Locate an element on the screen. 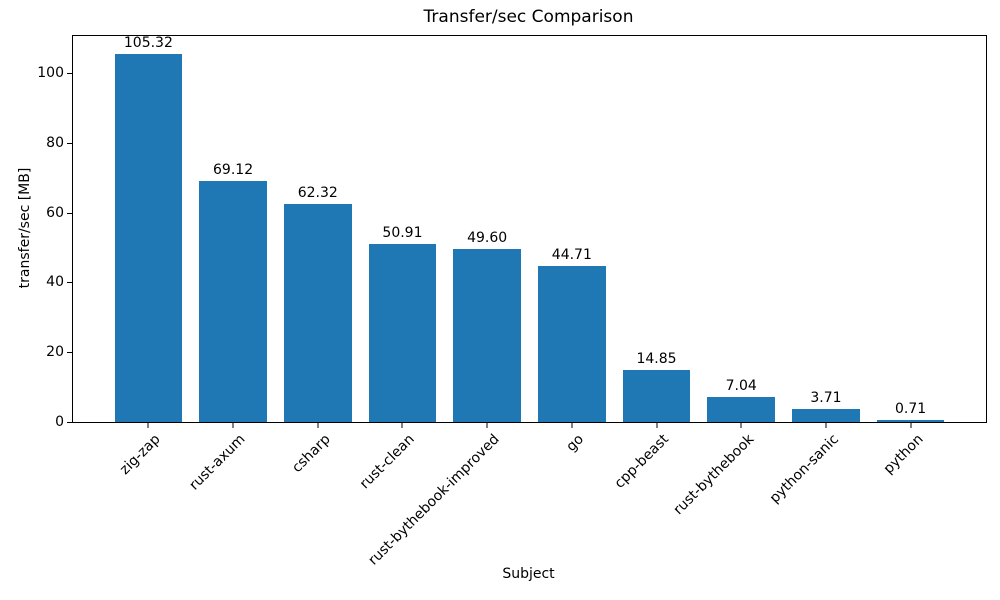 The width and height of the screenshot is (1000, 600). x-tick-label: rust-clean is located at coordinates (388, 462).